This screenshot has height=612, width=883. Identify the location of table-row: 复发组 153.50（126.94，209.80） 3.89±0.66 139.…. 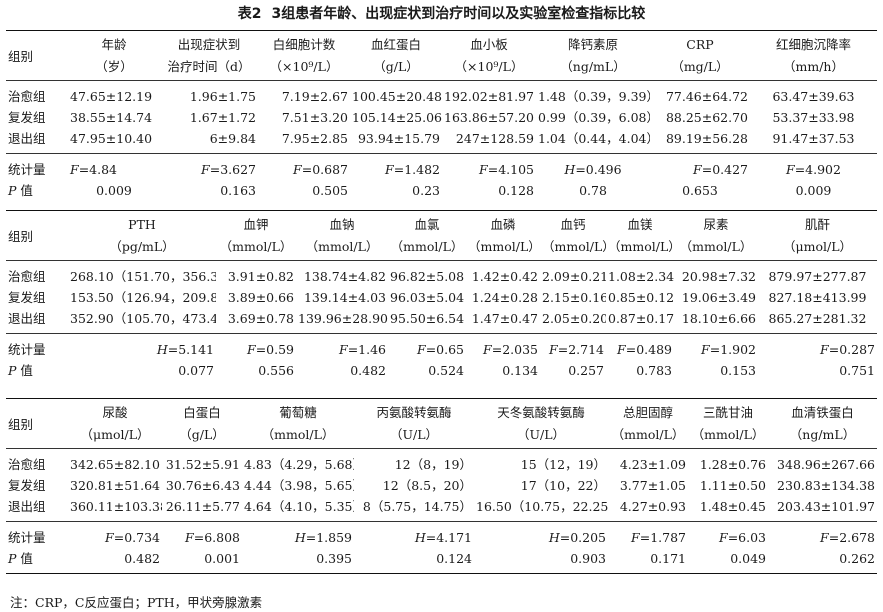
(441, 297).